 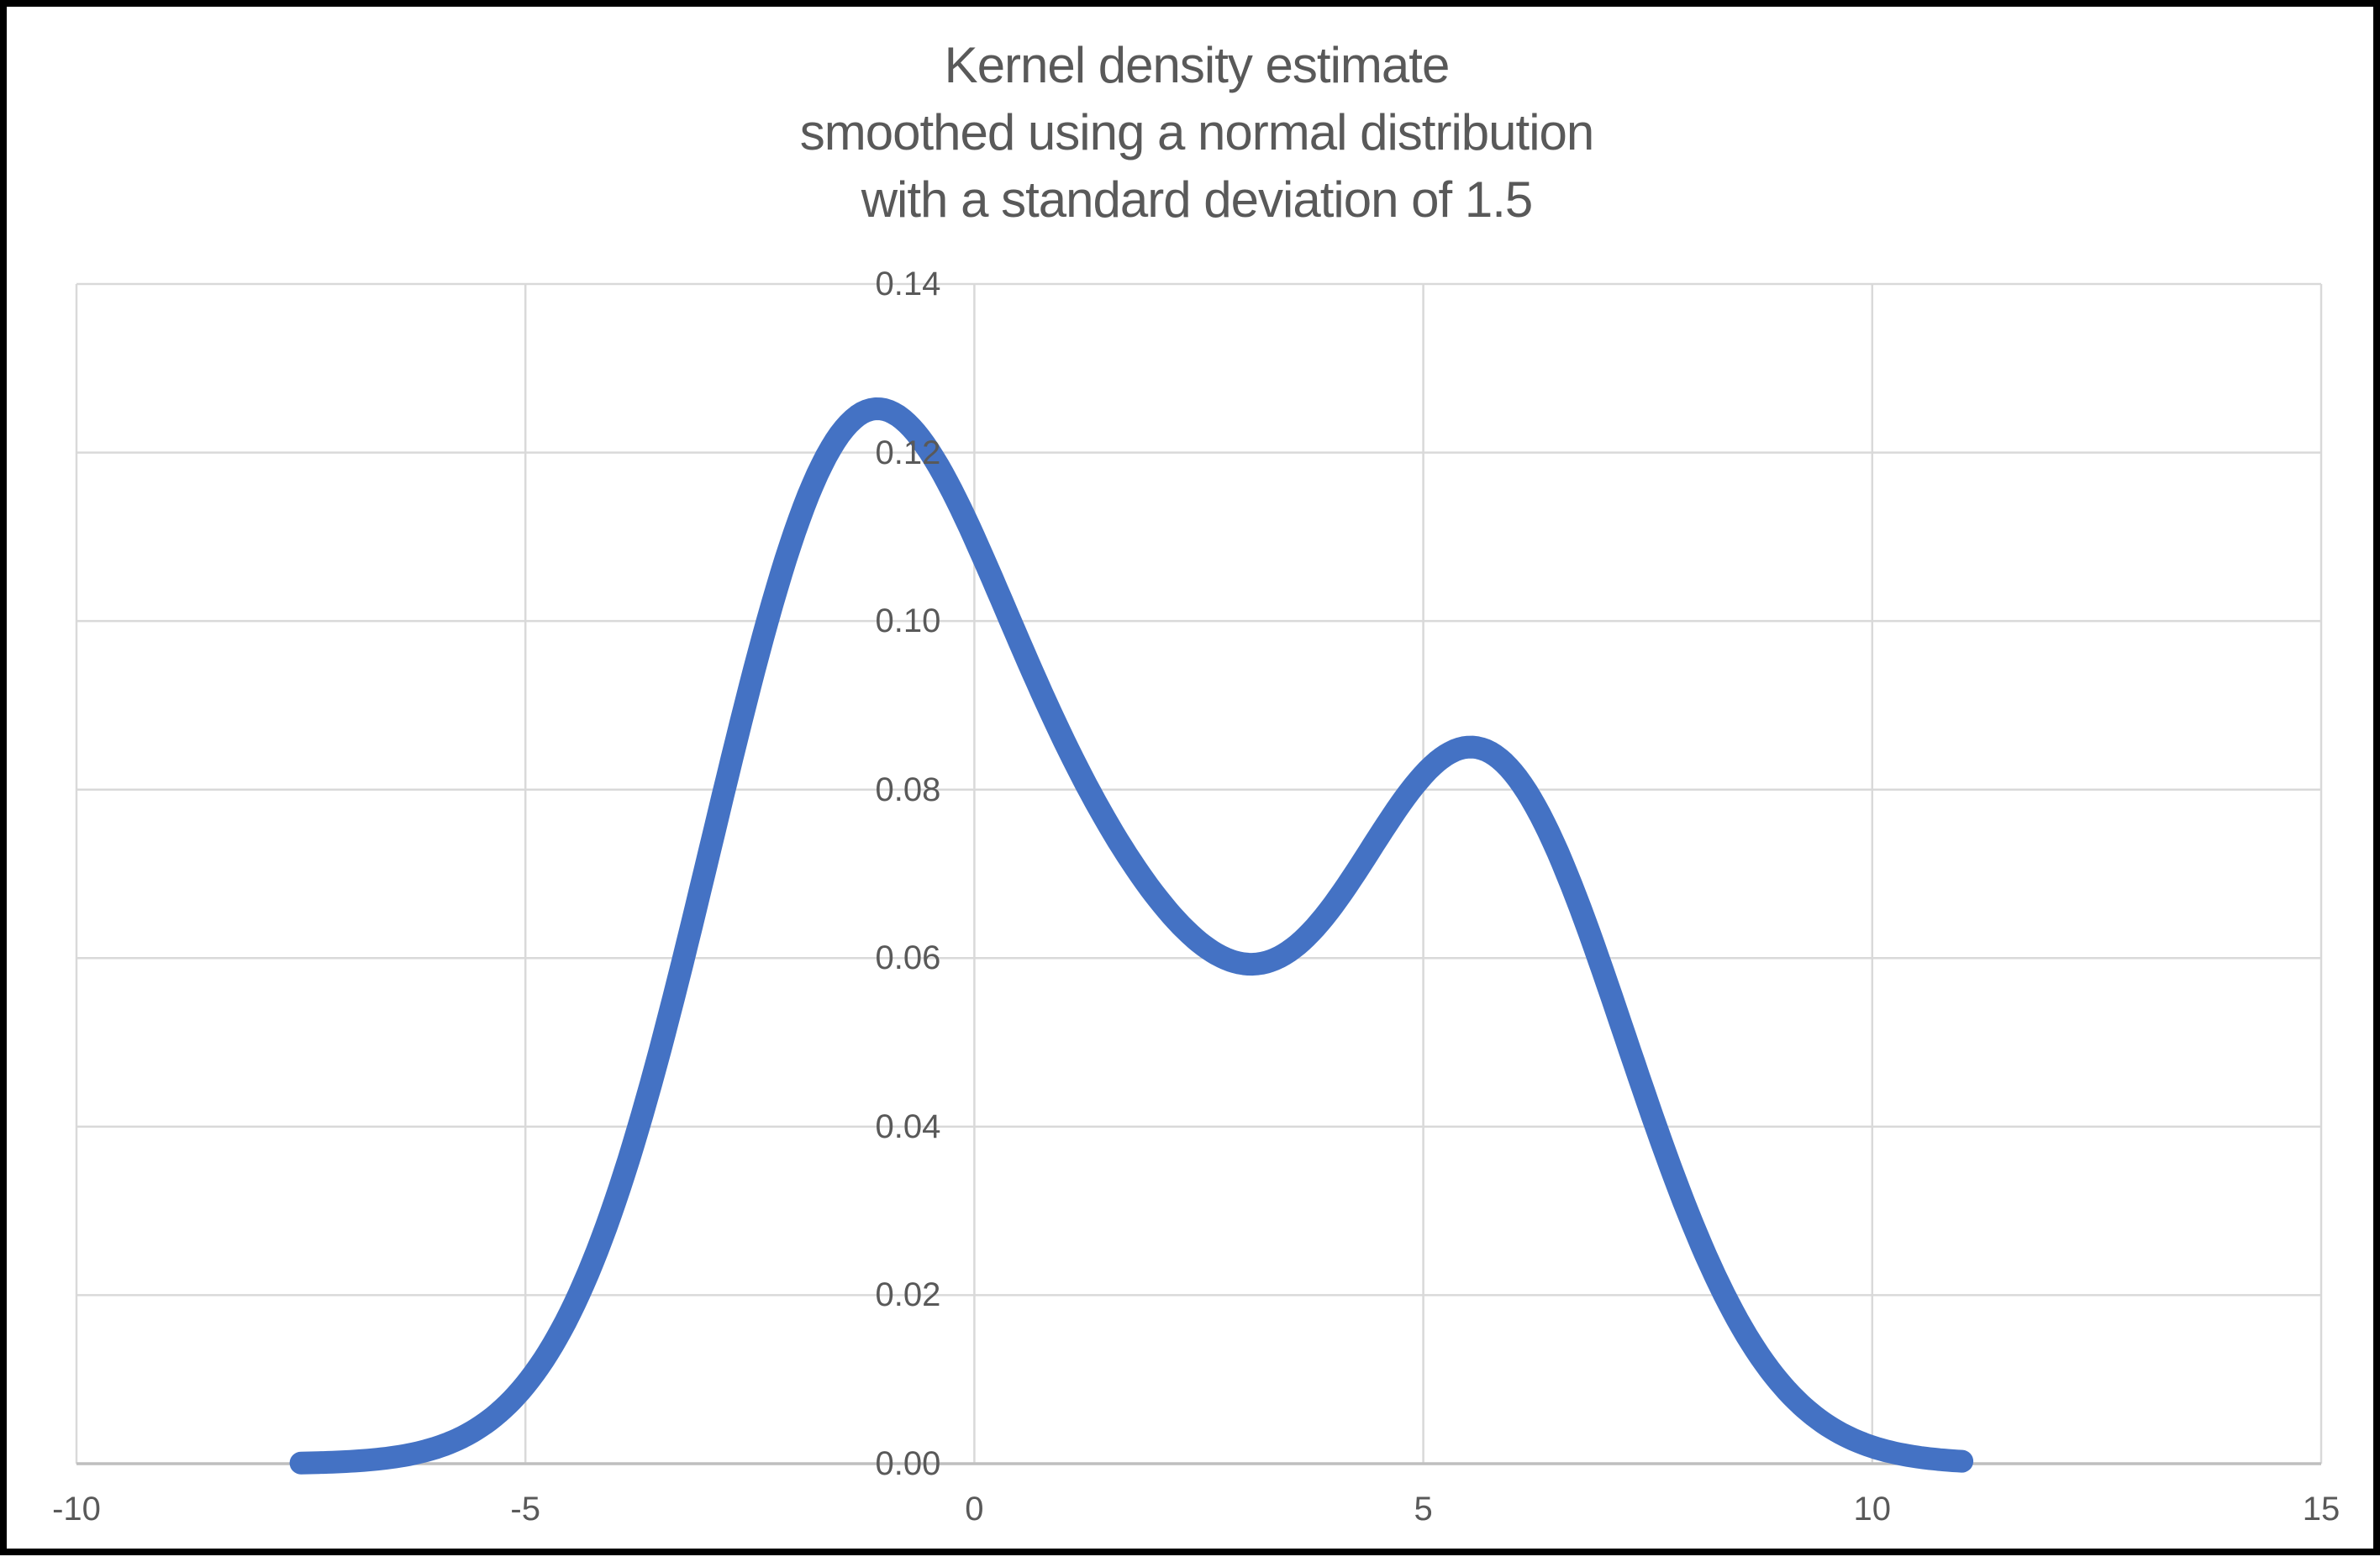 I want to click on y-axis-tick-label: 0.12, so click(x=908, y=452).